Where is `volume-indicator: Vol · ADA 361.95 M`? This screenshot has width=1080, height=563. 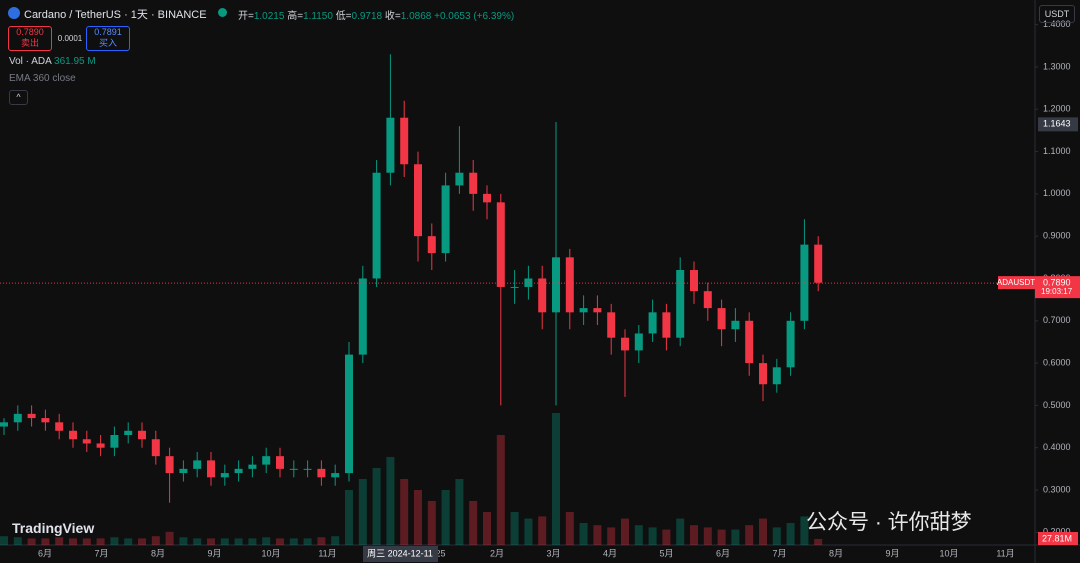 volume-indicator: Vol · ADA 361.95 M is located at coordinates (52, 61).